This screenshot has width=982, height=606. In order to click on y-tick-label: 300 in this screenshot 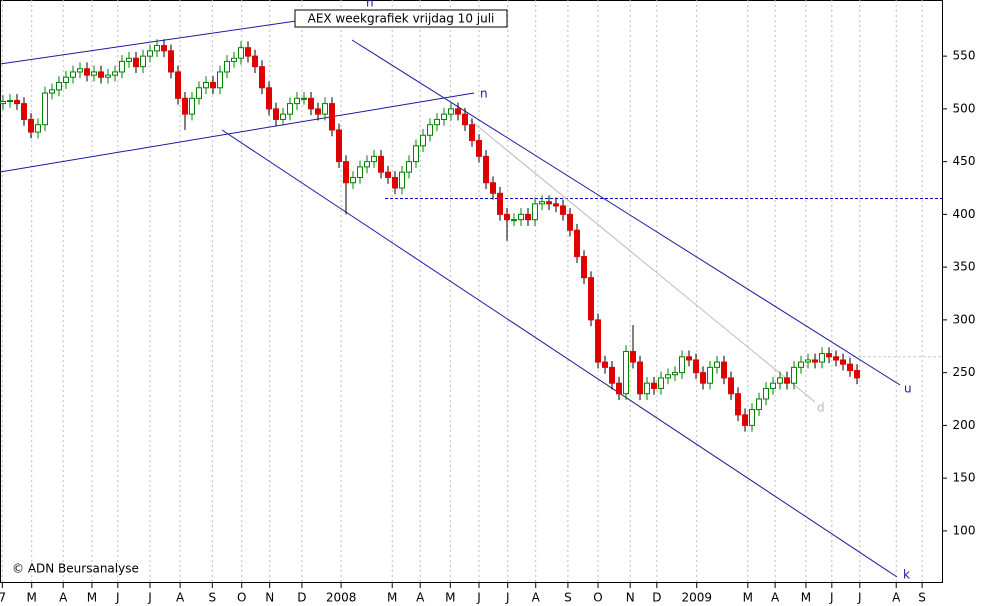, I will do `click(964, 319)`.